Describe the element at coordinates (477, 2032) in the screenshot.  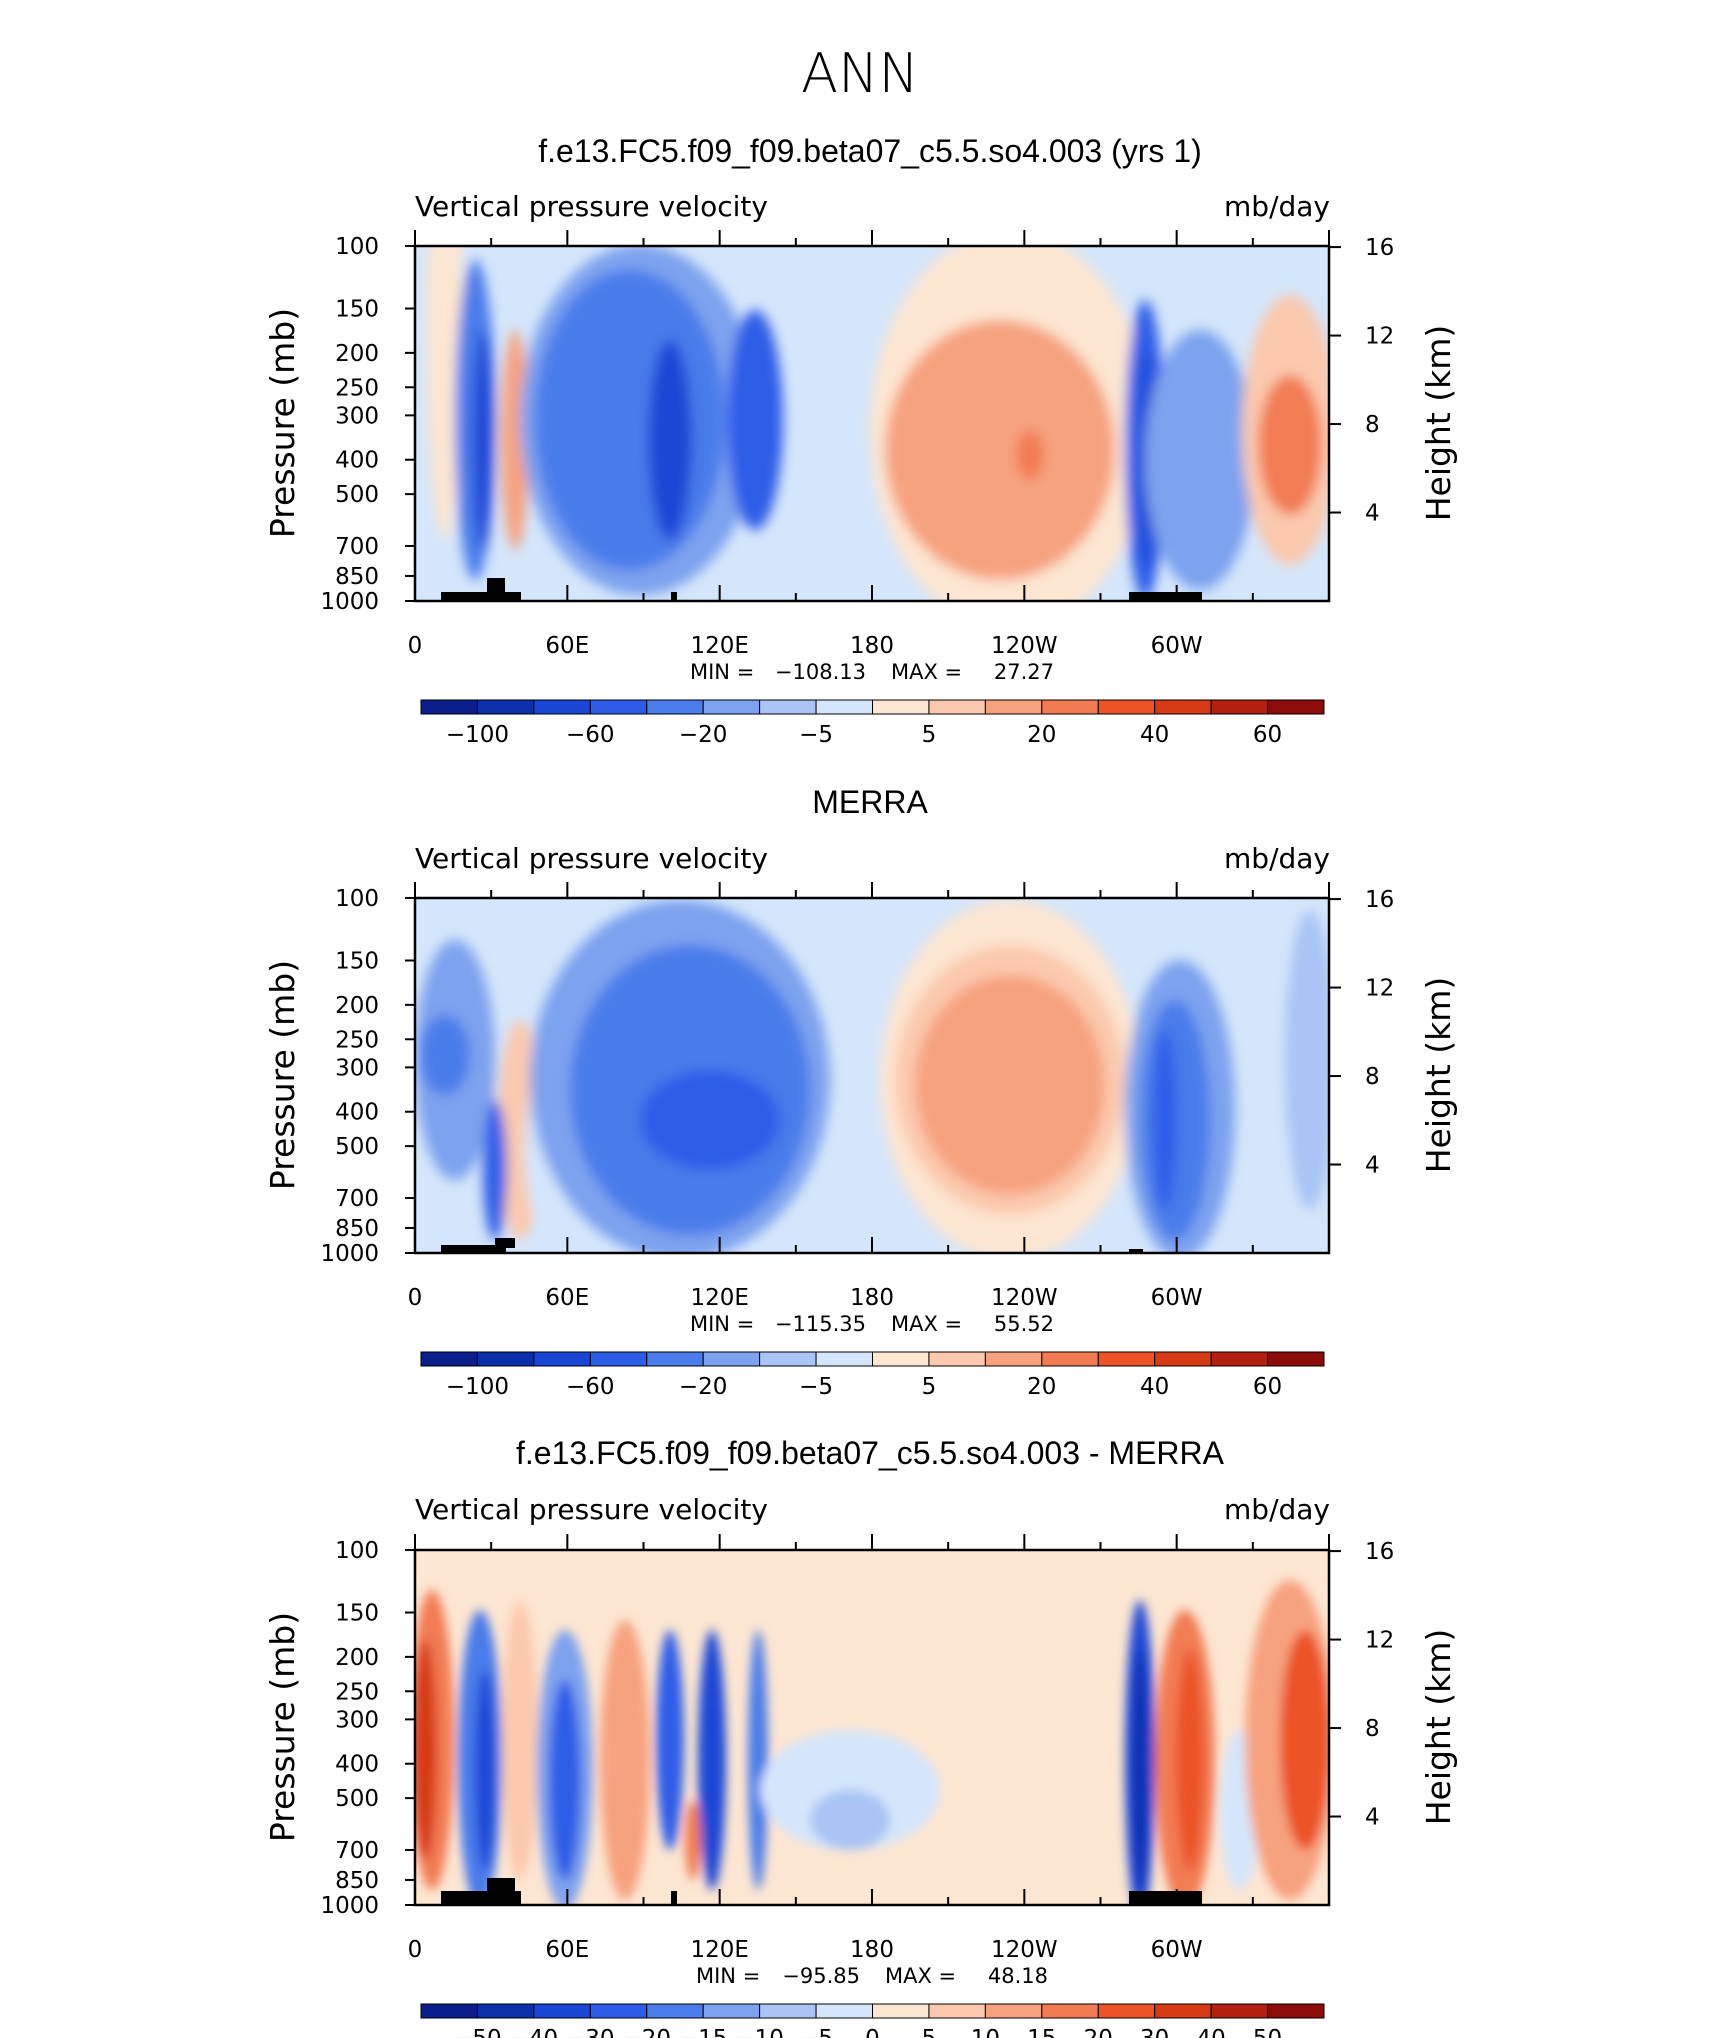
I see `colorbar-label: −50` at that location.